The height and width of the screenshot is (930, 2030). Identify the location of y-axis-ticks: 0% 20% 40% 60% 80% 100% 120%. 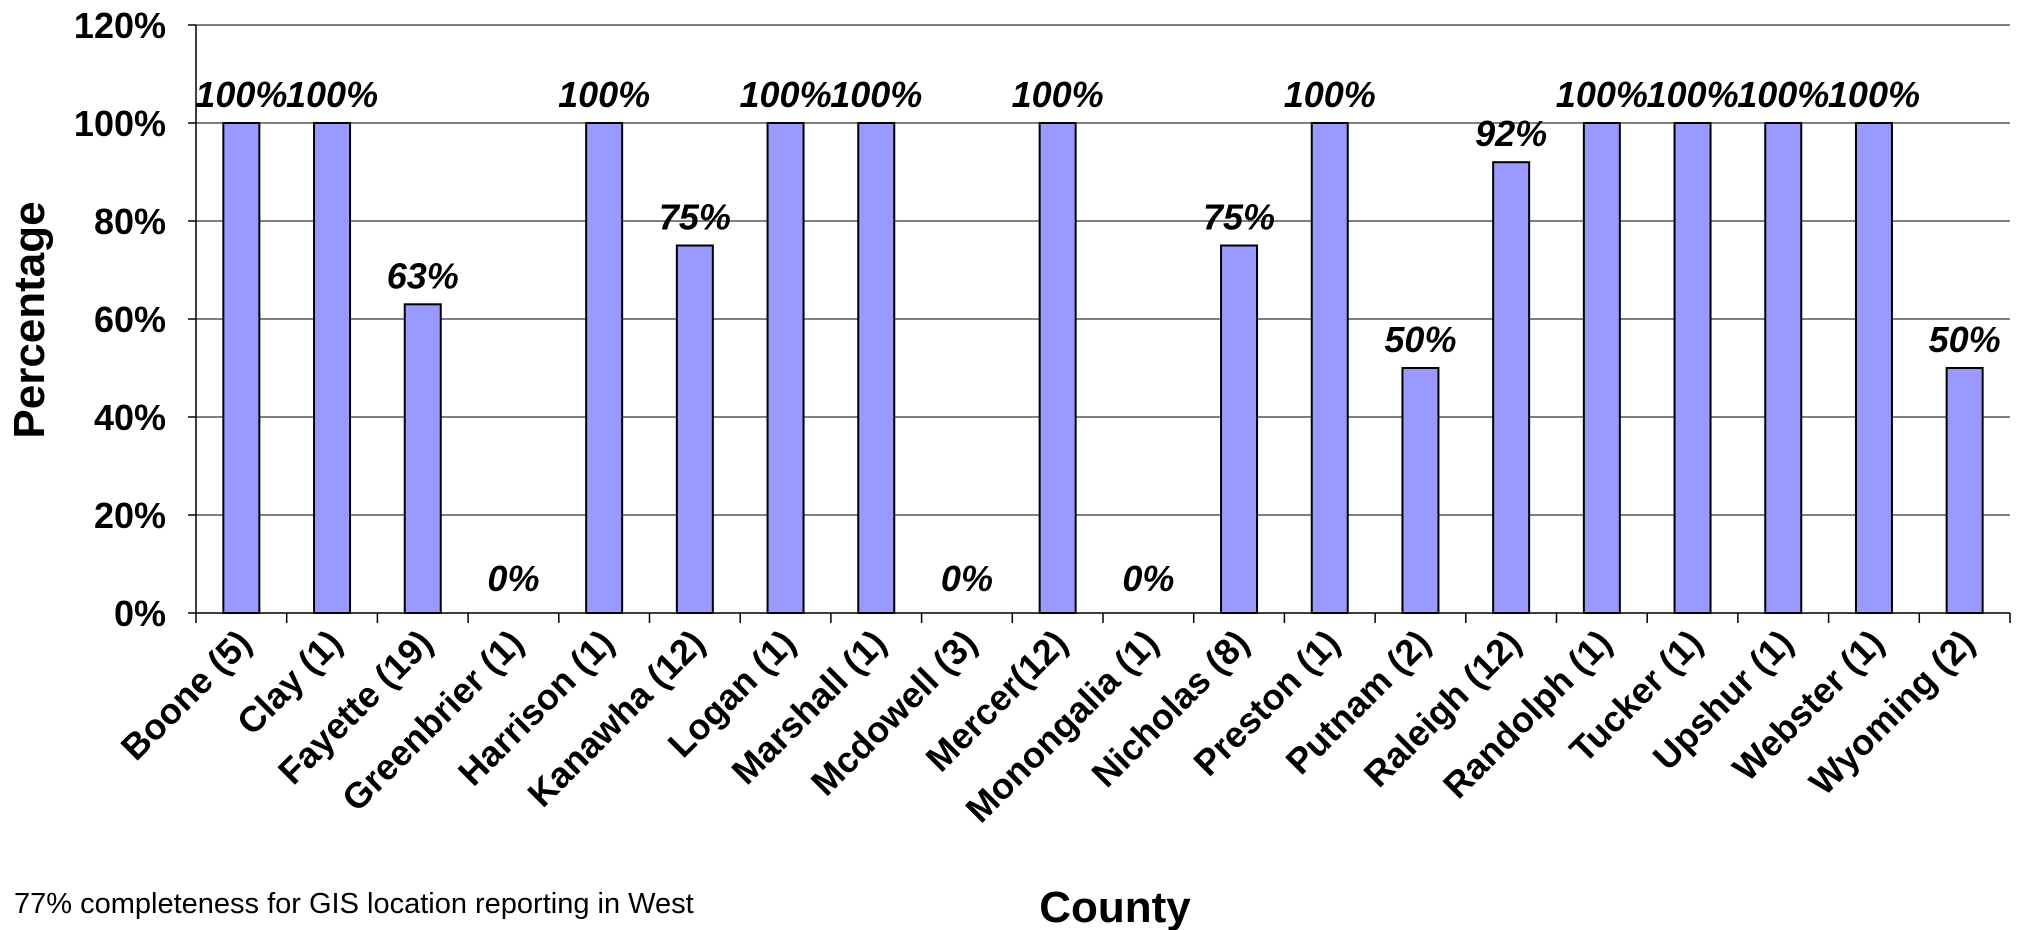
(135, 319).